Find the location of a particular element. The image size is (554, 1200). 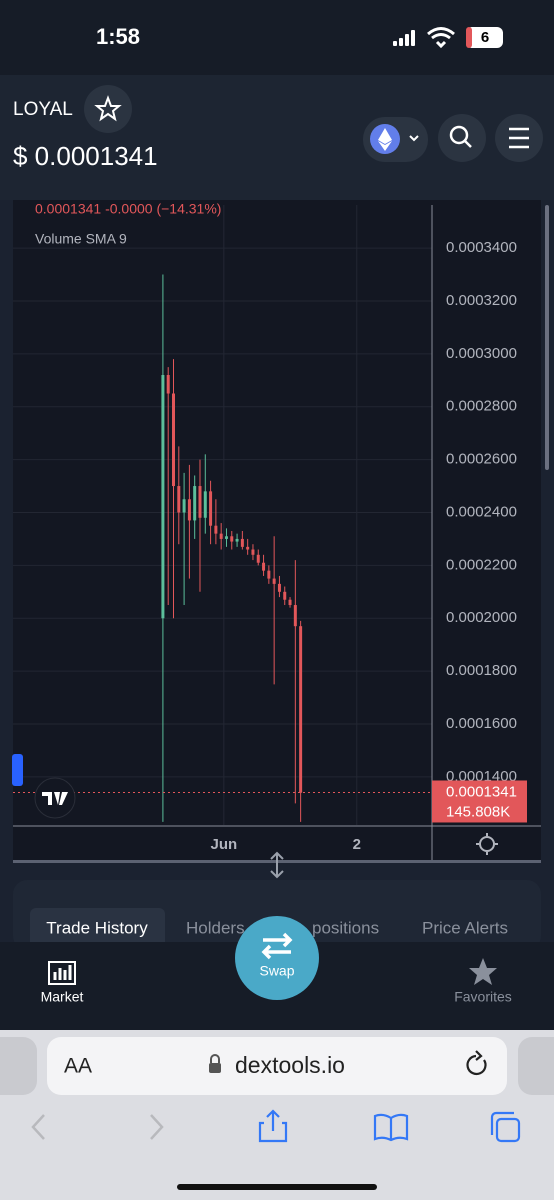

tab: Price Alerts is located at coordinates (465, 927).